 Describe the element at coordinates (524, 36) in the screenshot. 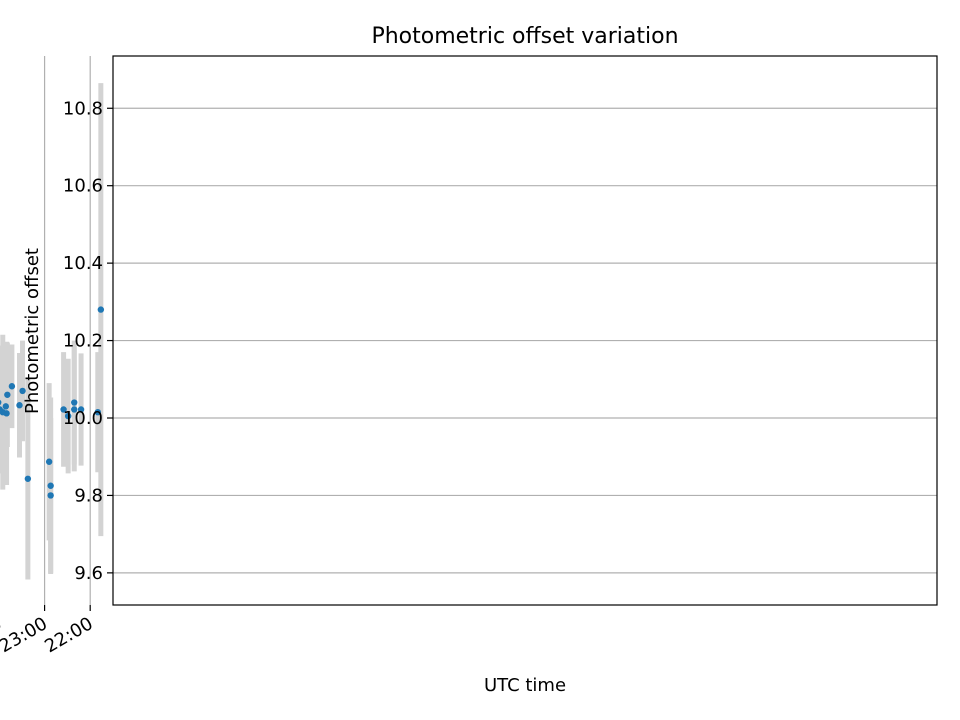

I see `chart-title: Photometric offset variation` at that location.